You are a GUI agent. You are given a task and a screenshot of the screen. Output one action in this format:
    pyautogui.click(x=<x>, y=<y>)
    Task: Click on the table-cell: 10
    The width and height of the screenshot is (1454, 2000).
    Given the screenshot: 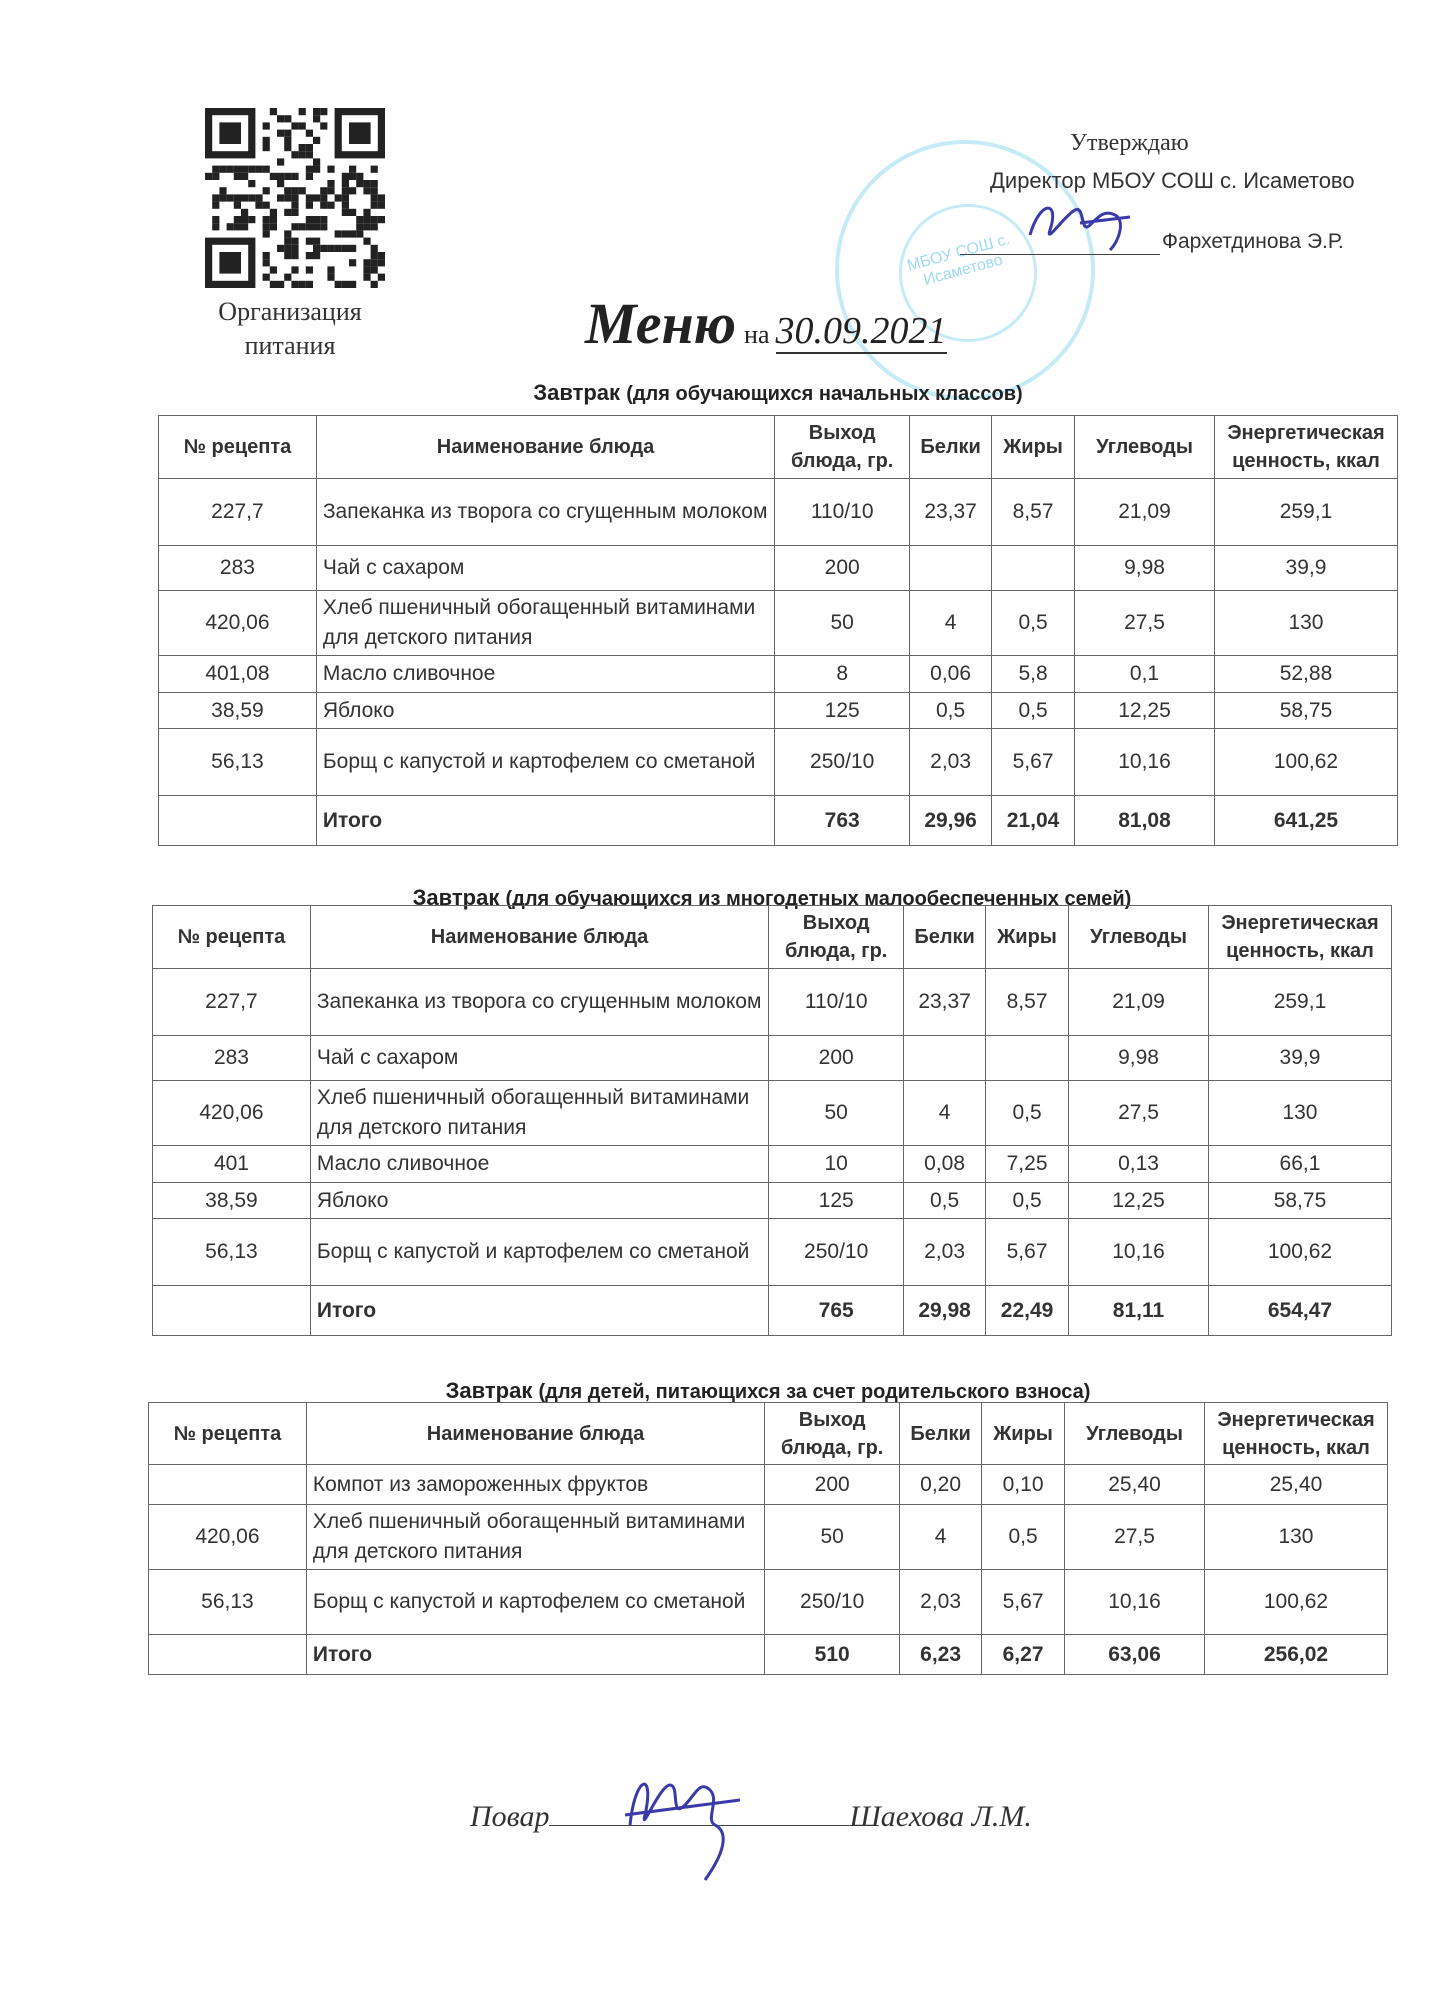 What is the action you would take?
    pyautogui.click(x=836, y=1164)
    